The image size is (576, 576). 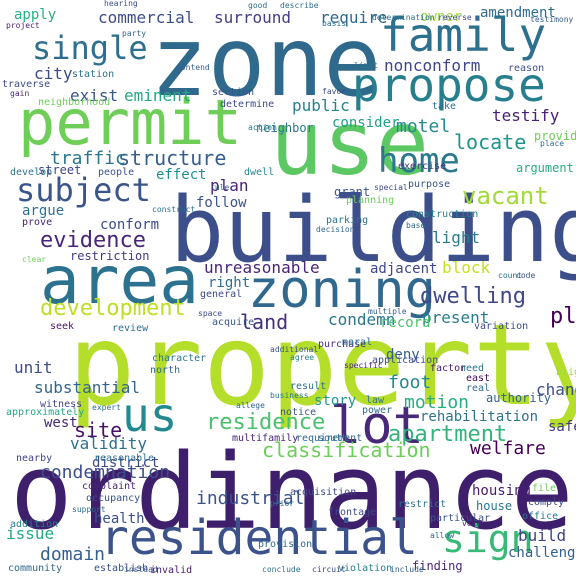 What do you see at coordinates (365, 568) in the screenshot?
I see `word-circuit: violation` at bounding box center [365, 568].